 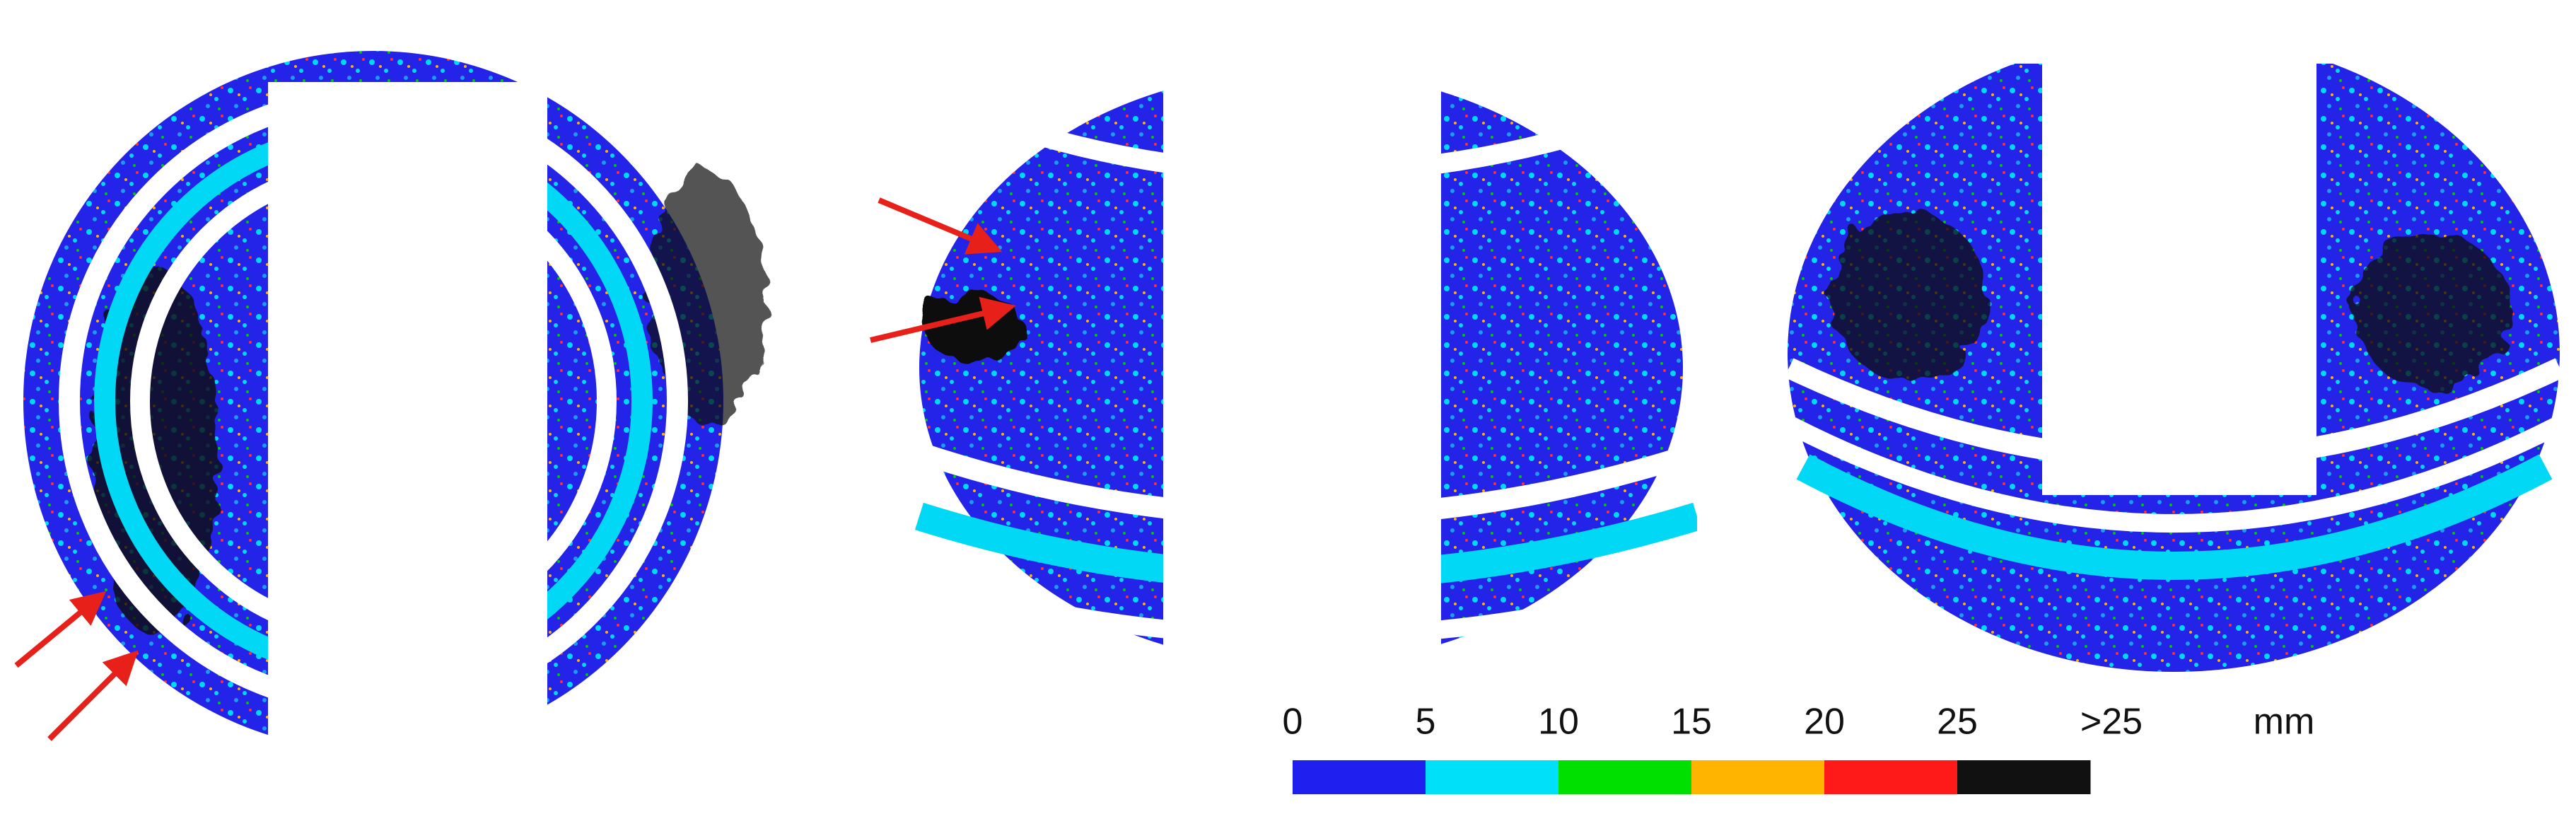 I want to click on legend-label: 15, so click(x=1691, y=722).